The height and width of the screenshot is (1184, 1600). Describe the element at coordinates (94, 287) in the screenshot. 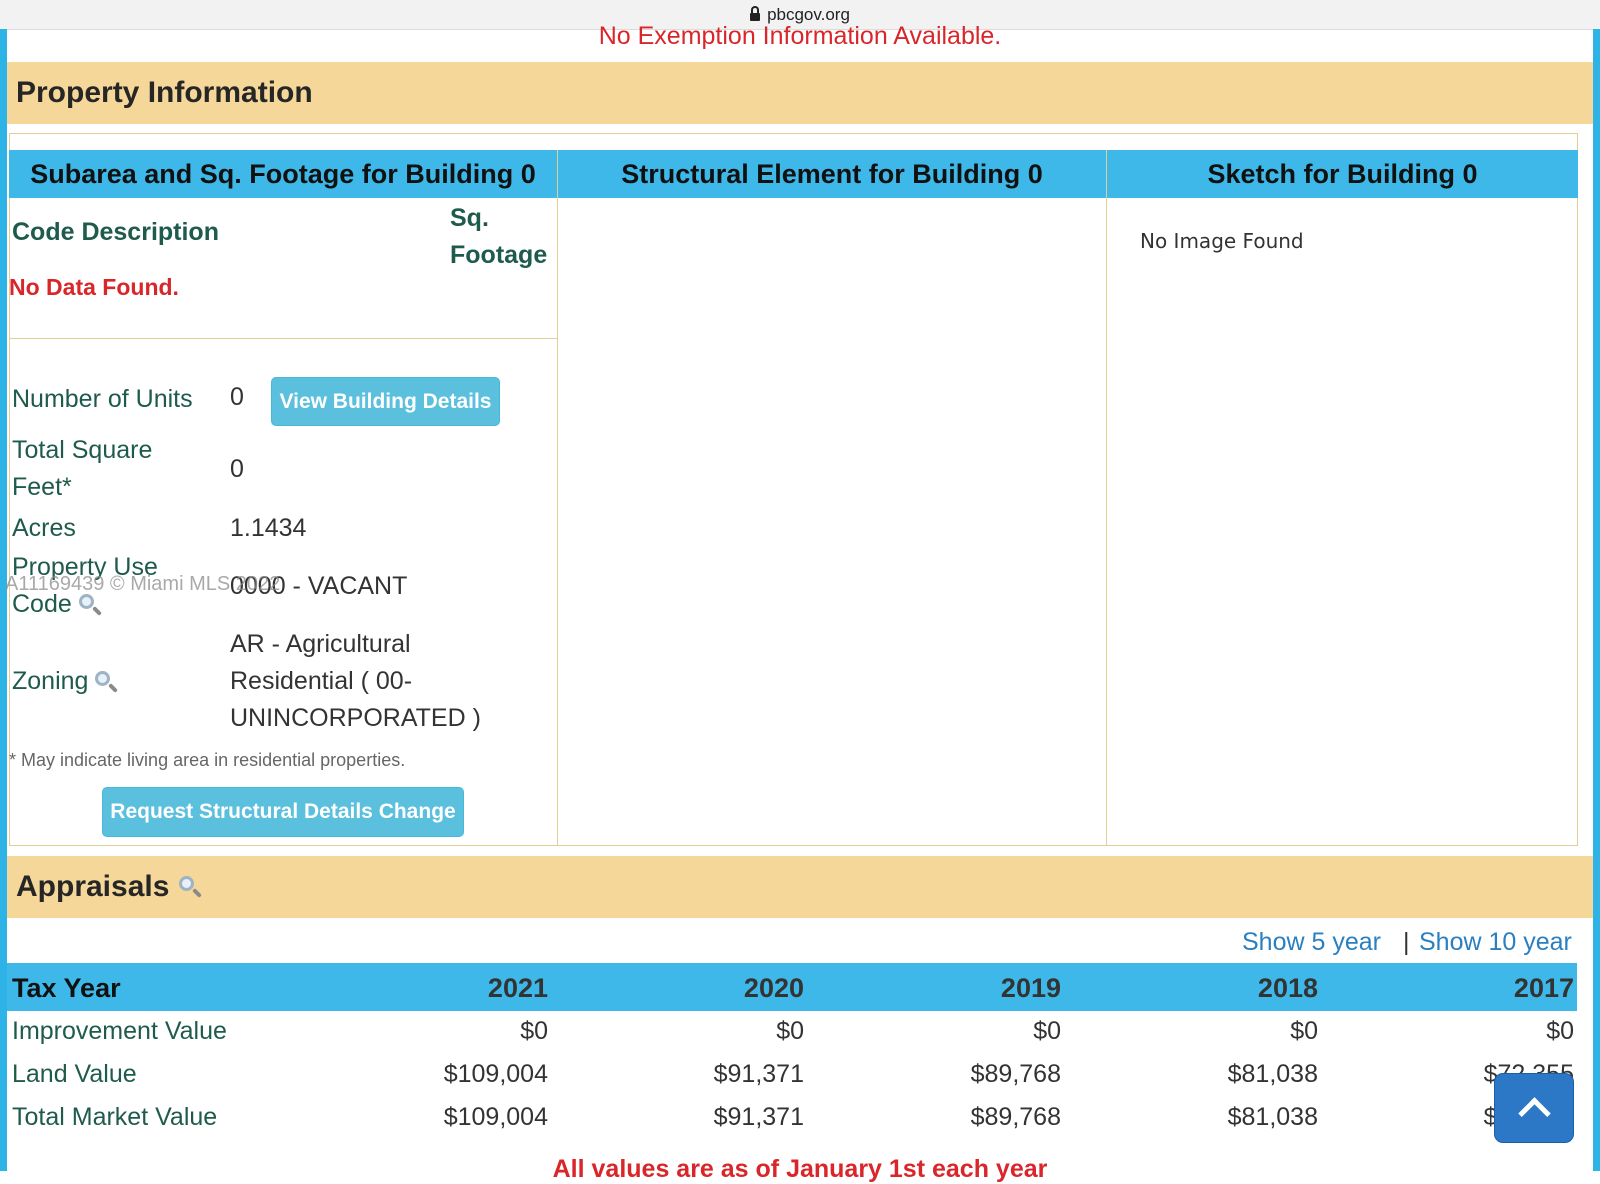

I see `no-data-message: No Data Found.` at that location.